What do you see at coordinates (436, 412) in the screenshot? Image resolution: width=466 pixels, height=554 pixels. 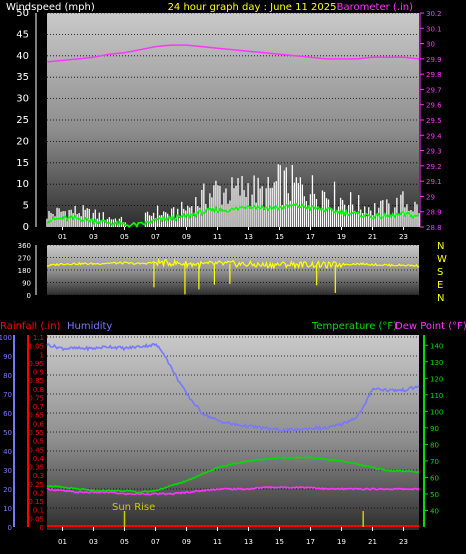 I see `temperature-tick-label: 100` at bounding box center [436, 412].